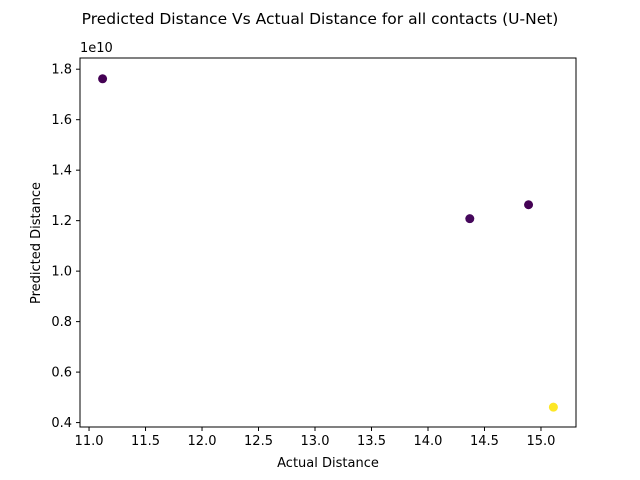 The height and width of the screenshot is (480, 640). What do you see at coordinates (36, 243) in the screenshot?
I see `y-axis-label: Predicted Distance` at bounding box center [36, 243].